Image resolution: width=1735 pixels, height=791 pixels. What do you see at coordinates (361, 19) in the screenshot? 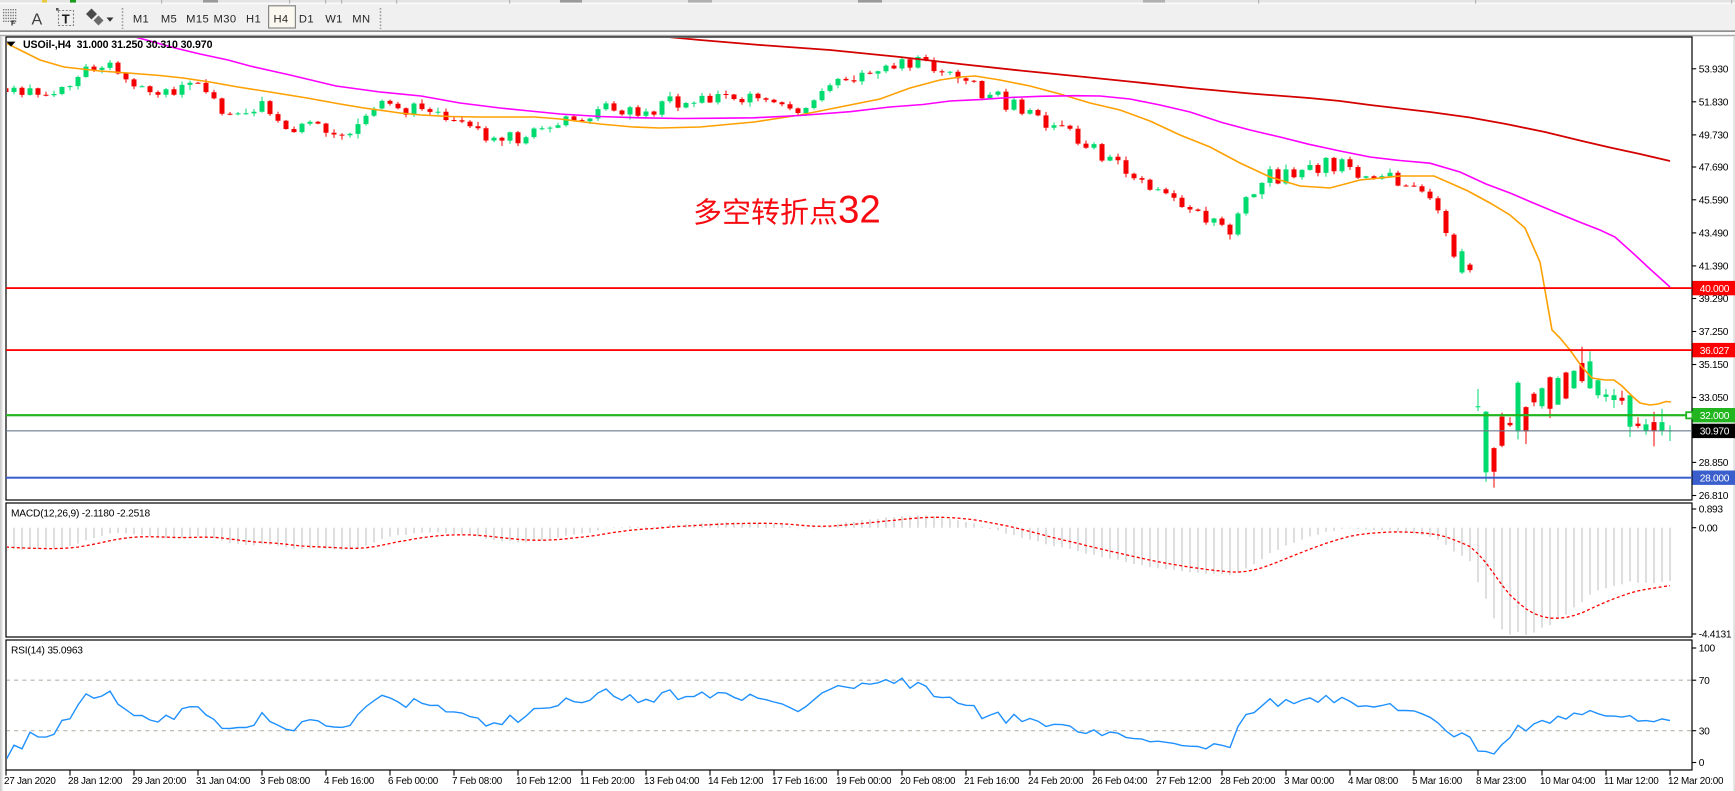
I see `svg-text: MN` at bounding box center [361, 19].